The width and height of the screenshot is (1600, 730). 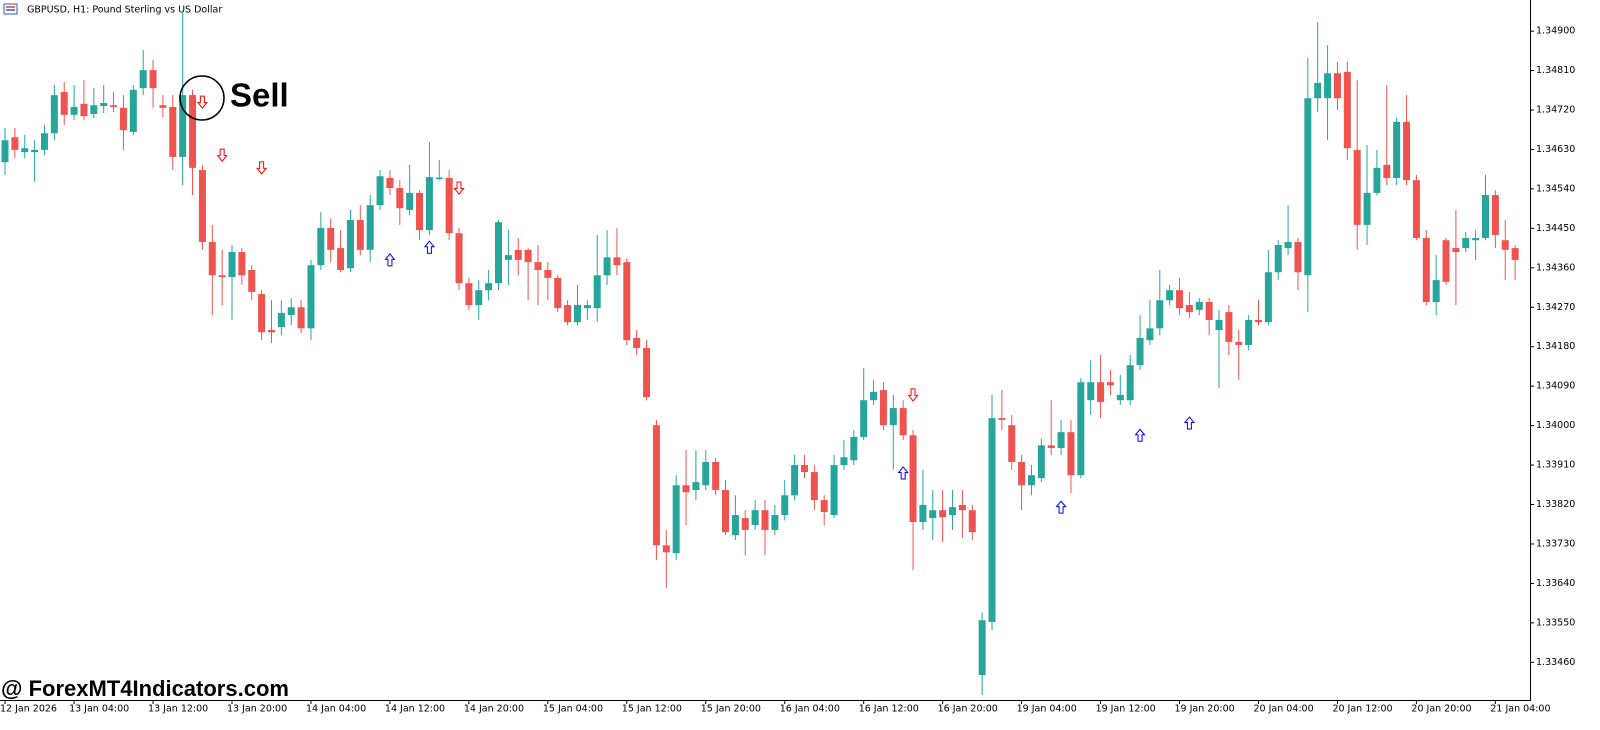 What do you see at coordinates (1555, 543) in the screenshot?
I see `y-tick-label: 1.33730` at bounding box center [1555, 543].